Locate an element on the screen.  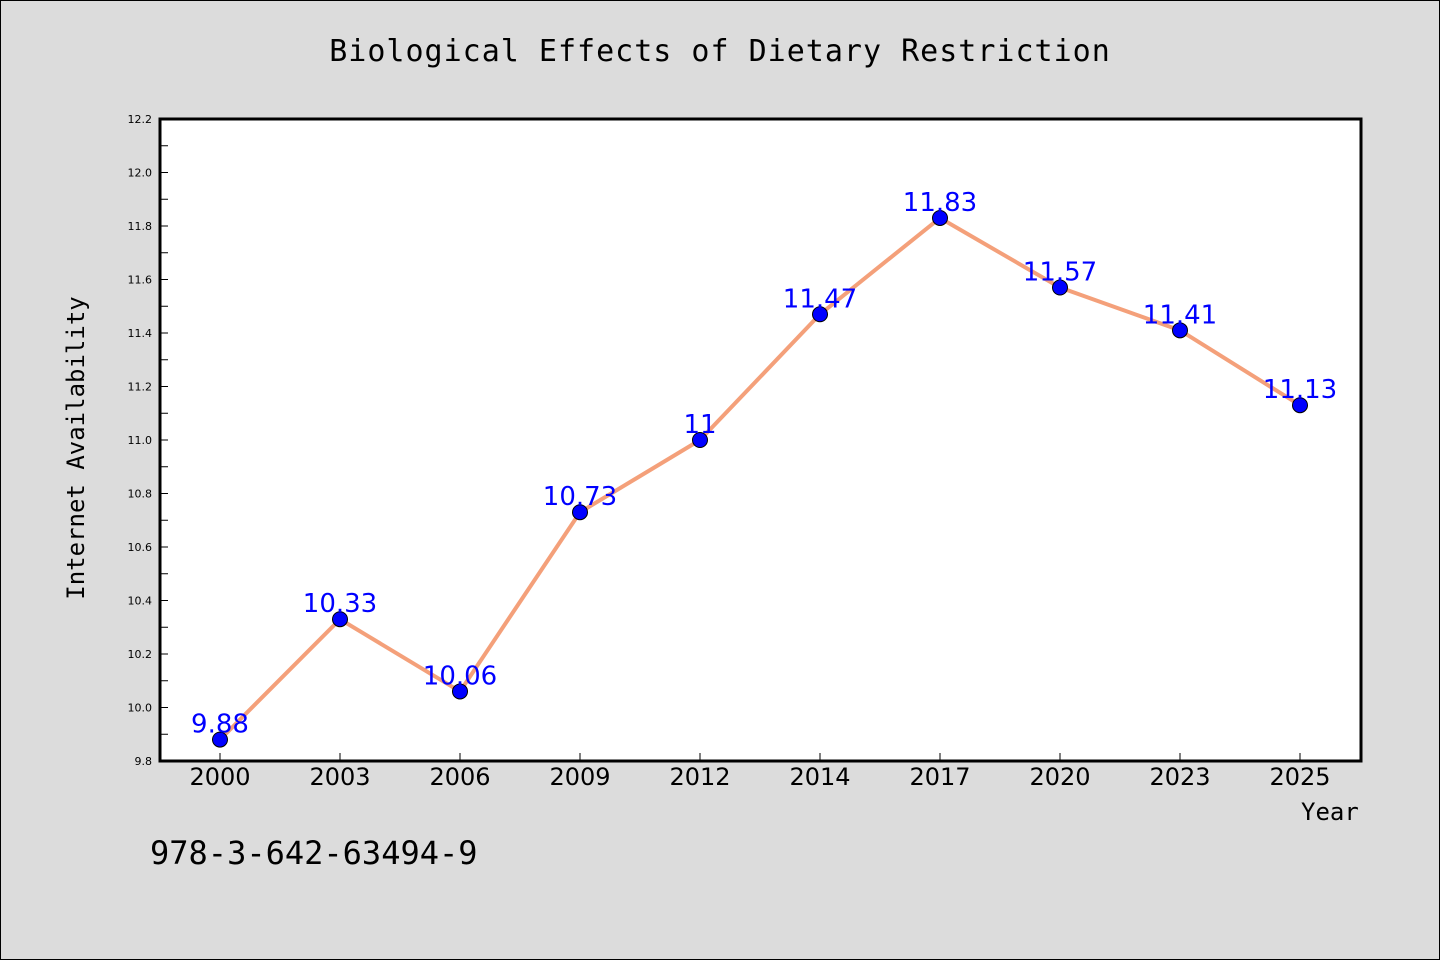
x-tick-label: 2009 is located at coordinates (579, 777).